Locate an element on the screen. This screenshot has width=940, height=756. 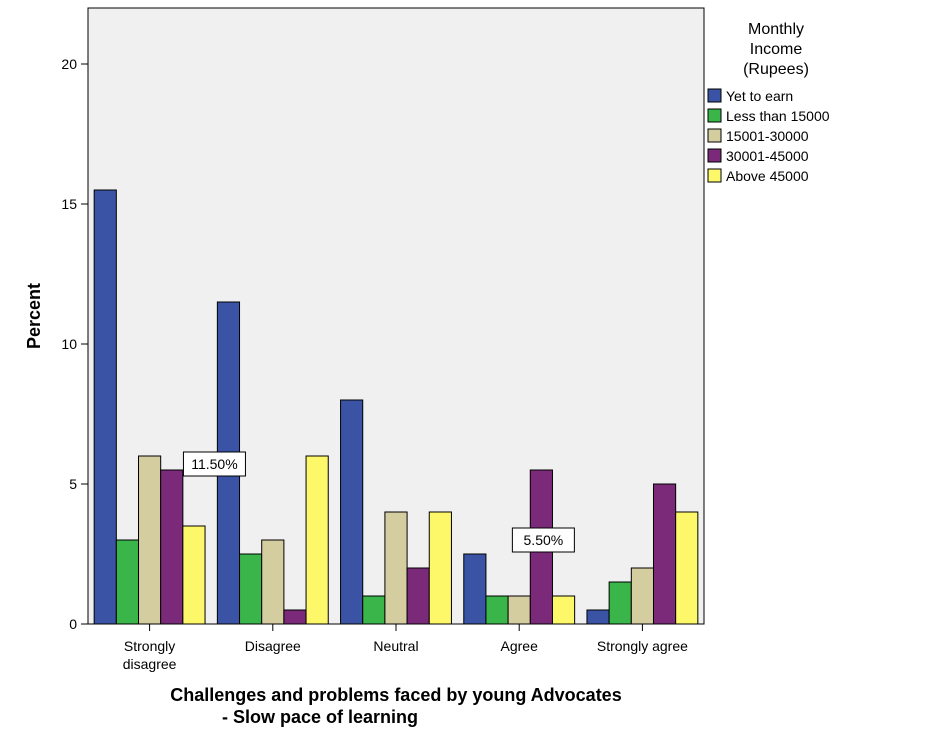
data-label: 5.50% is located at coordinates (544, 540).